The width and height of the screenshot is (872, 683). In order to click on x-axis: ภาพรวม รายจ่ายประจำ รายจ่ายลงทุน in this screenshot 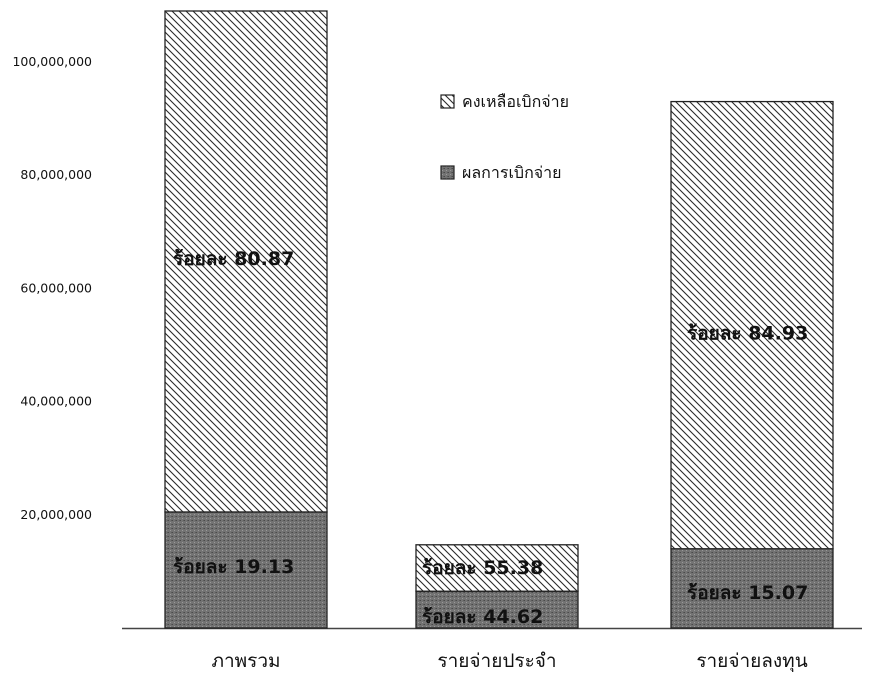, I will do `click(509, 661)`.